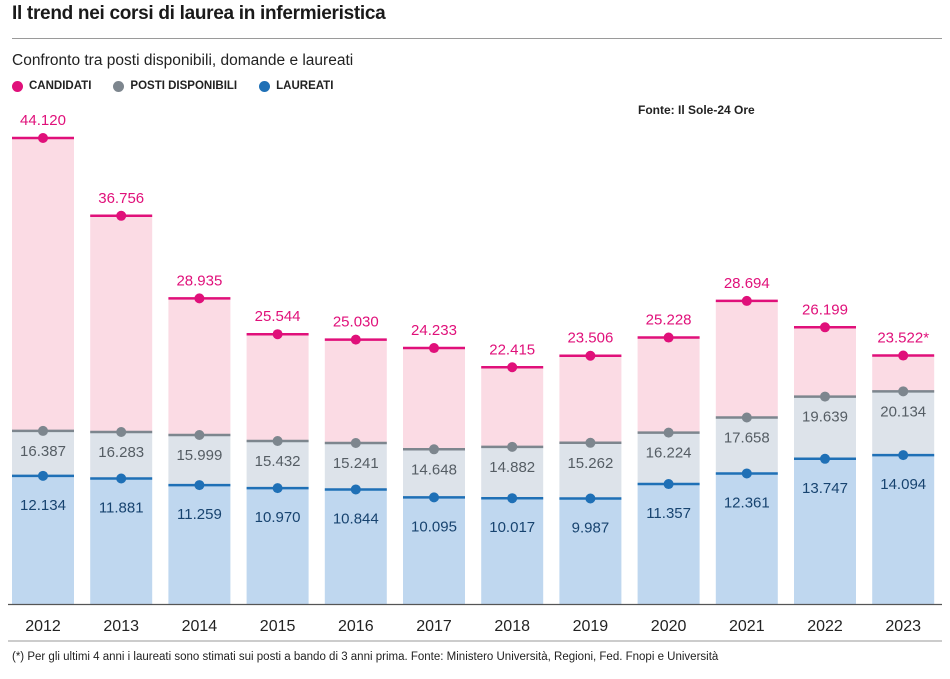 The height and width of the screenshot is (679, 950). What do you see at coordinates (434, 330) in the screenshot?
I see `label-candidati-2017: 24.233` at bounding box center [434, 330].